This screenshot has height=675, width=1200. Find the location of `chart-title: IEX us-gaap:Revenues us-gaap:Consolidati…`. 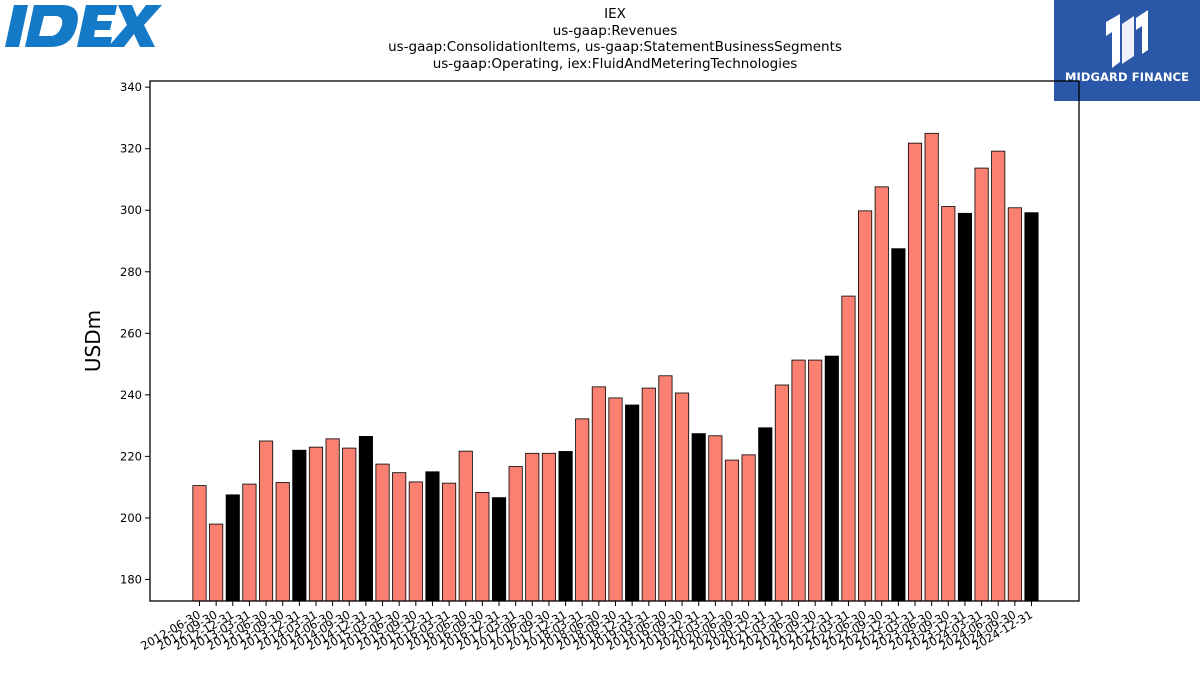

chart-title: IEX us-gaap:Revenues us-gaap:Consolidati… is located at coordinates (615, 39).